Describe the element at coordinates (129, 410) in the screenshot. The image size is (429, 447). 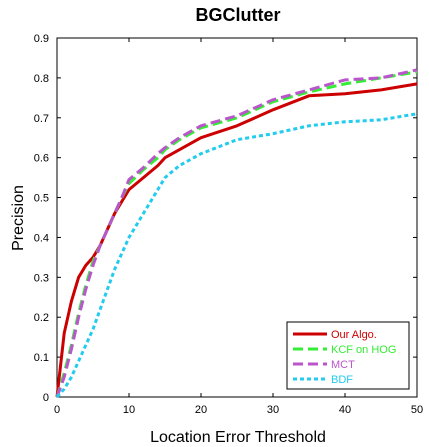
I see `x-tick-label: 10` at that location.